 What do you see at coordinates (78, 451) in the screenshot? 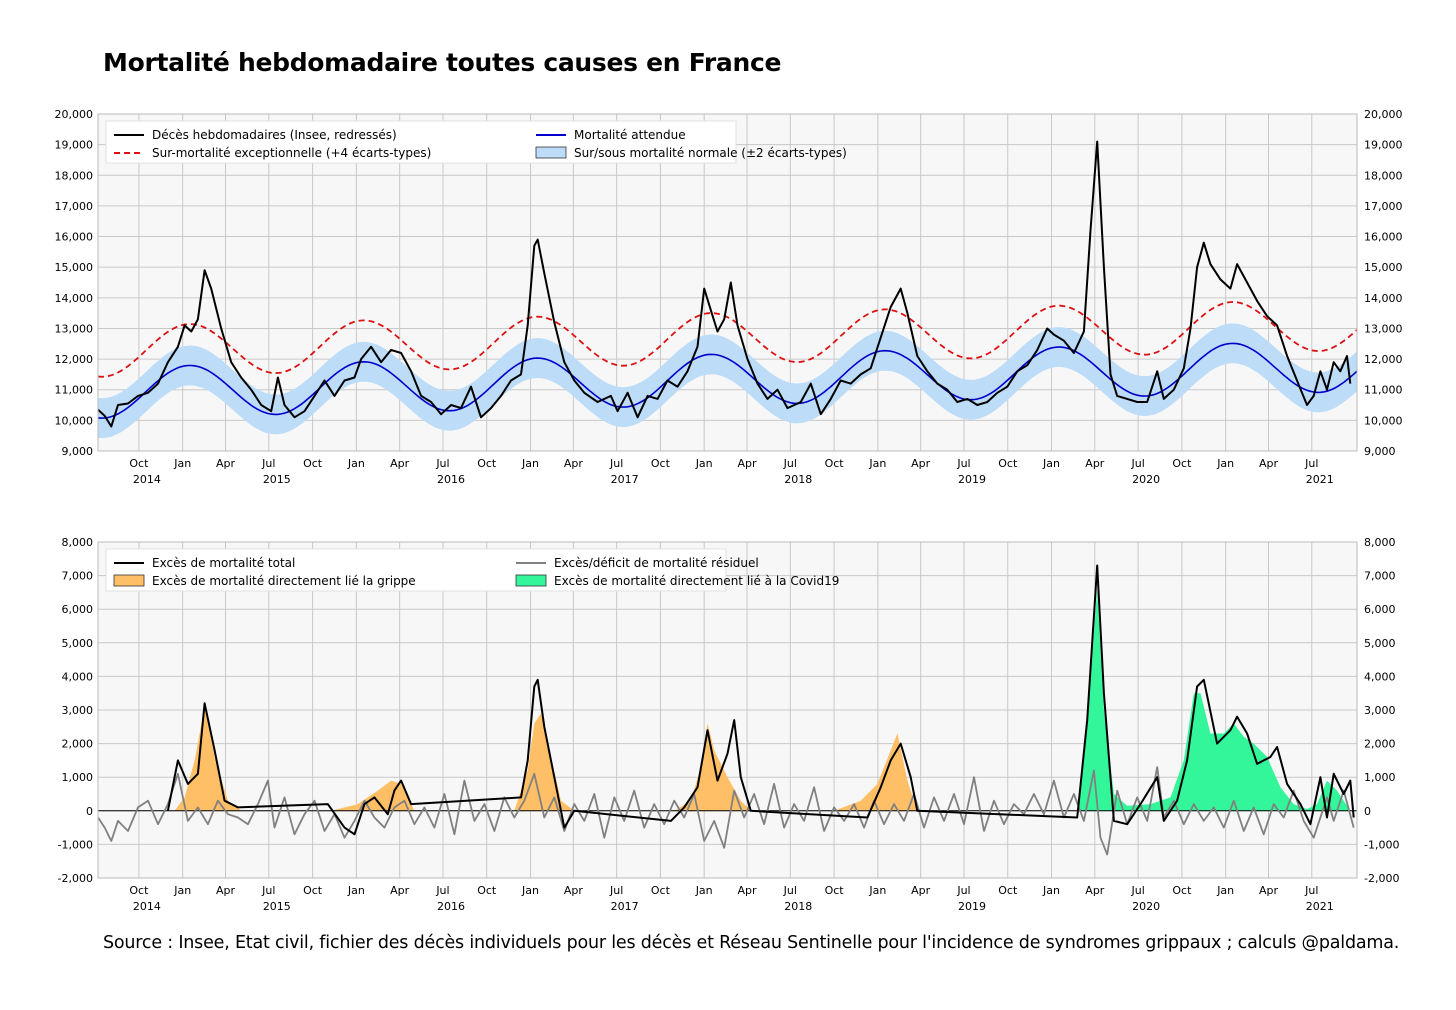
I see `y-tick-label-left: 9,000` at bounding box center [78, 451].